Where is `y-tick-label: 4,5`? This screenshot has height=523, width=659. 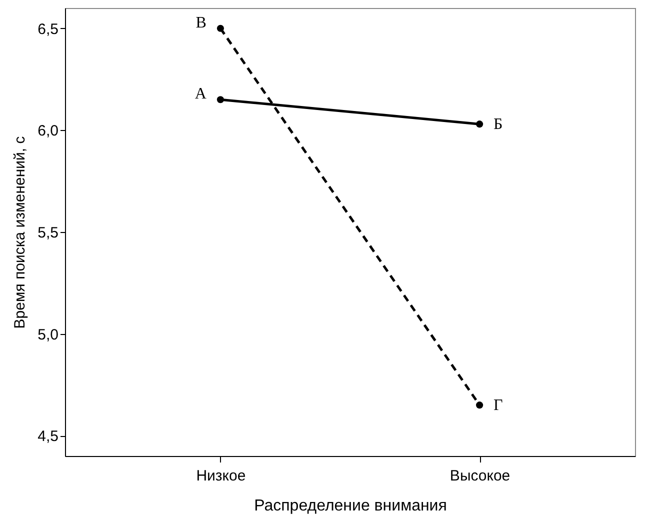 y-tick-label: 4,5 is located at coordinates (48, 437).